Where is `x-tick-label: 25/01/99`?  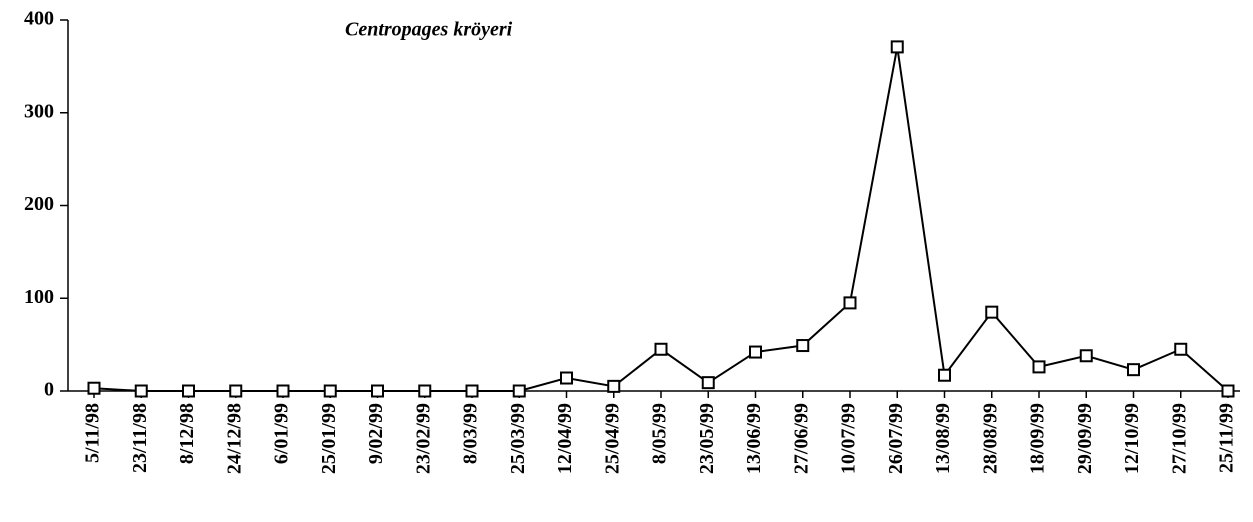
x-tick-label: 25/01/99 is located at coordinates (329, 438).